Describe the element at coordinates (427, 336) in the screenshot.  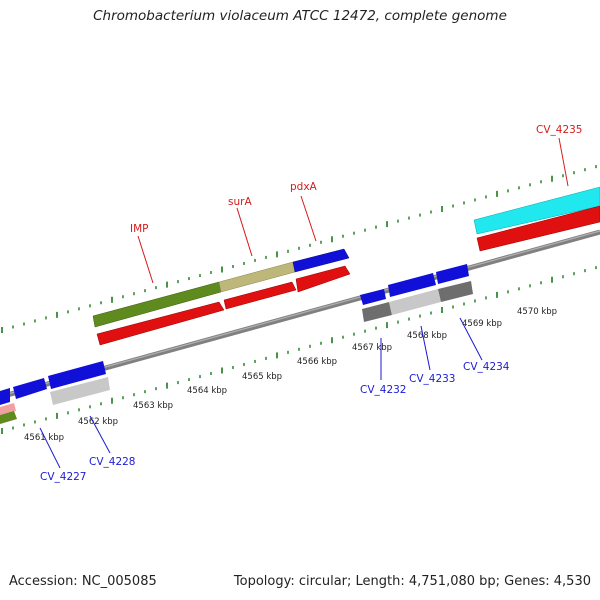
I see `scale-label-4568: 4568 kbp` at that location.